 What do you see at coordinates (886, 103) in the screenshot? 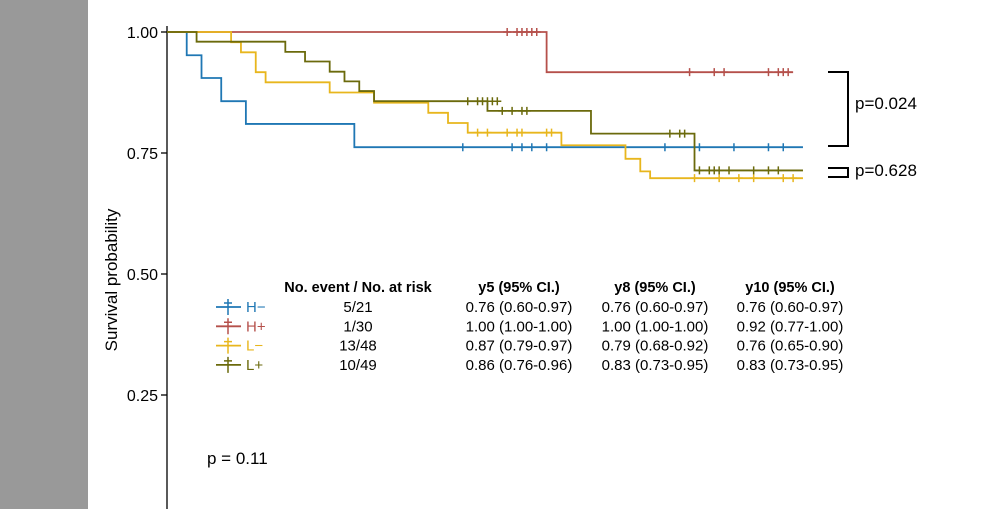
I see `p-value-h-groups: p=0.024` at bounding box center [886, 103].